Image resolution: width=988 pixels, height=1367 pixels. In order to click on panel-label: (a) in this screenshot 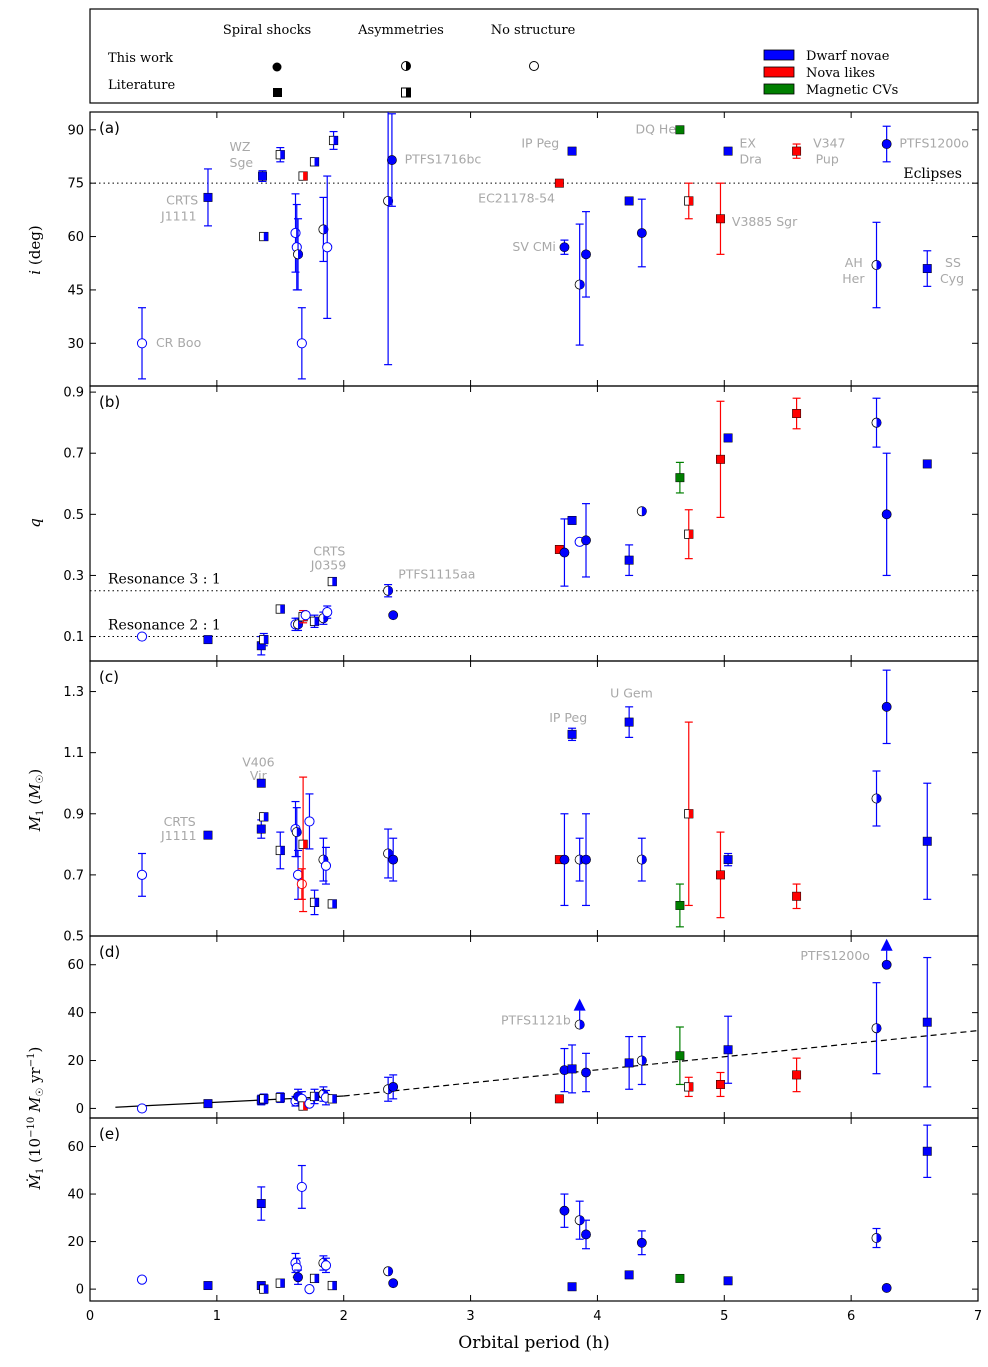, I will do `click(109, 128)`.